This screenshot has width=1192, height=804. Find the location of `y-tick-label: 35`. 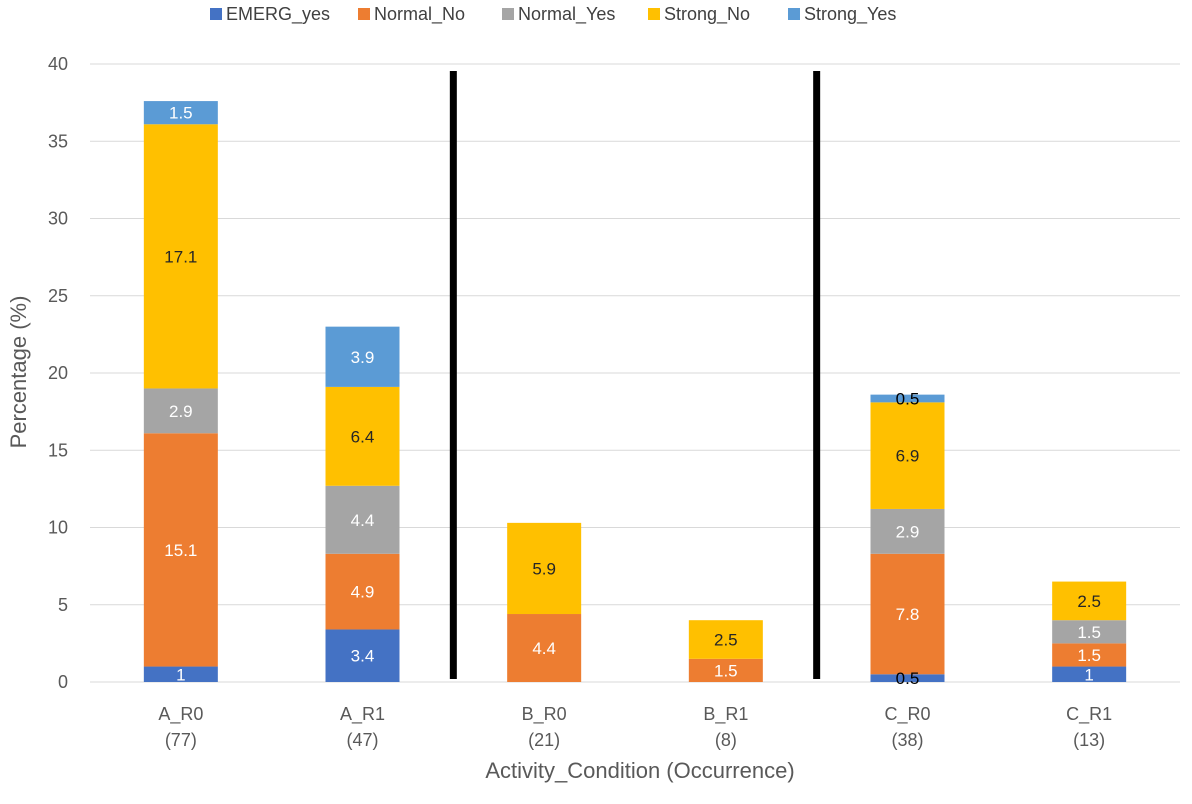

y-tick-label: 35 is located at coordinates (58, 141).